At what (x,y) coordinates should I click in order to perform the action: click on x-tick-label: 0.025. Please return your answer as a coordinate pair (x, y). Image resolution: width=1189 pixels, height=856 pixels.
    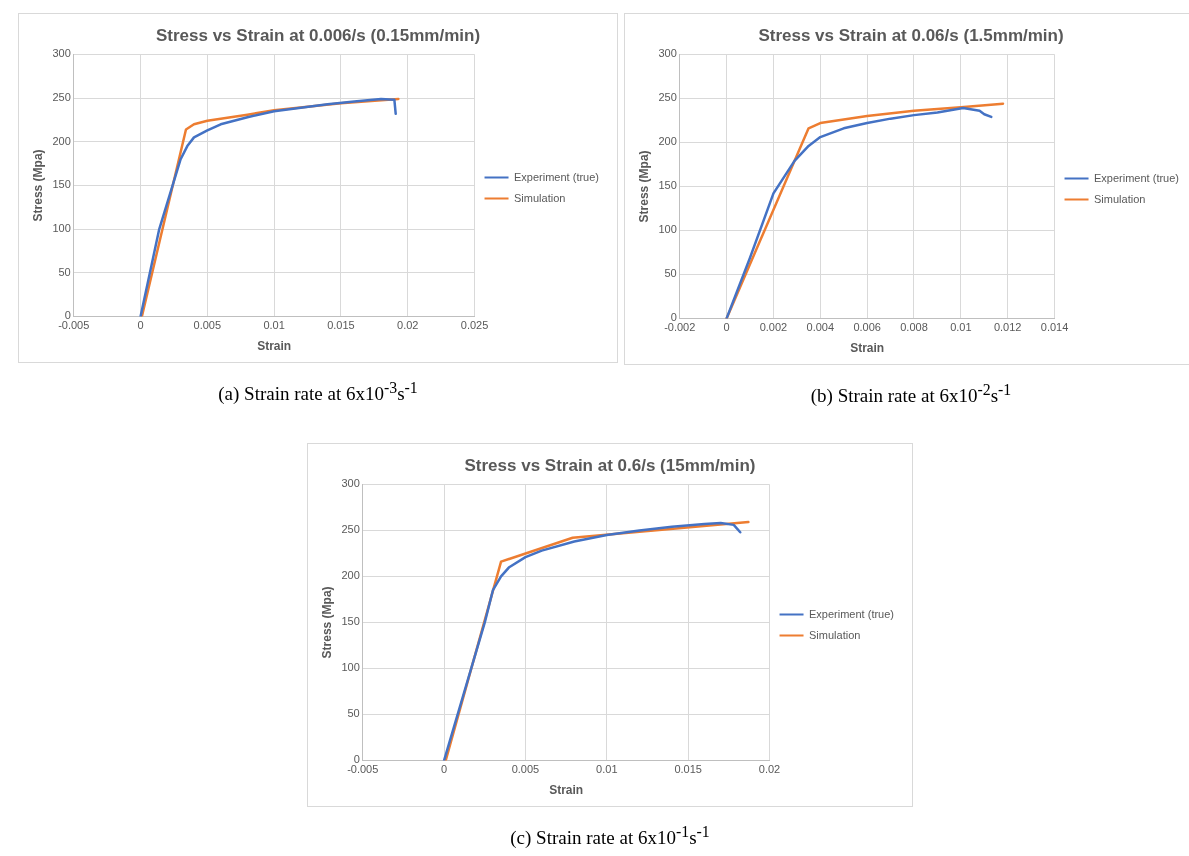
    Looking at the image, I should click on (474, 325).